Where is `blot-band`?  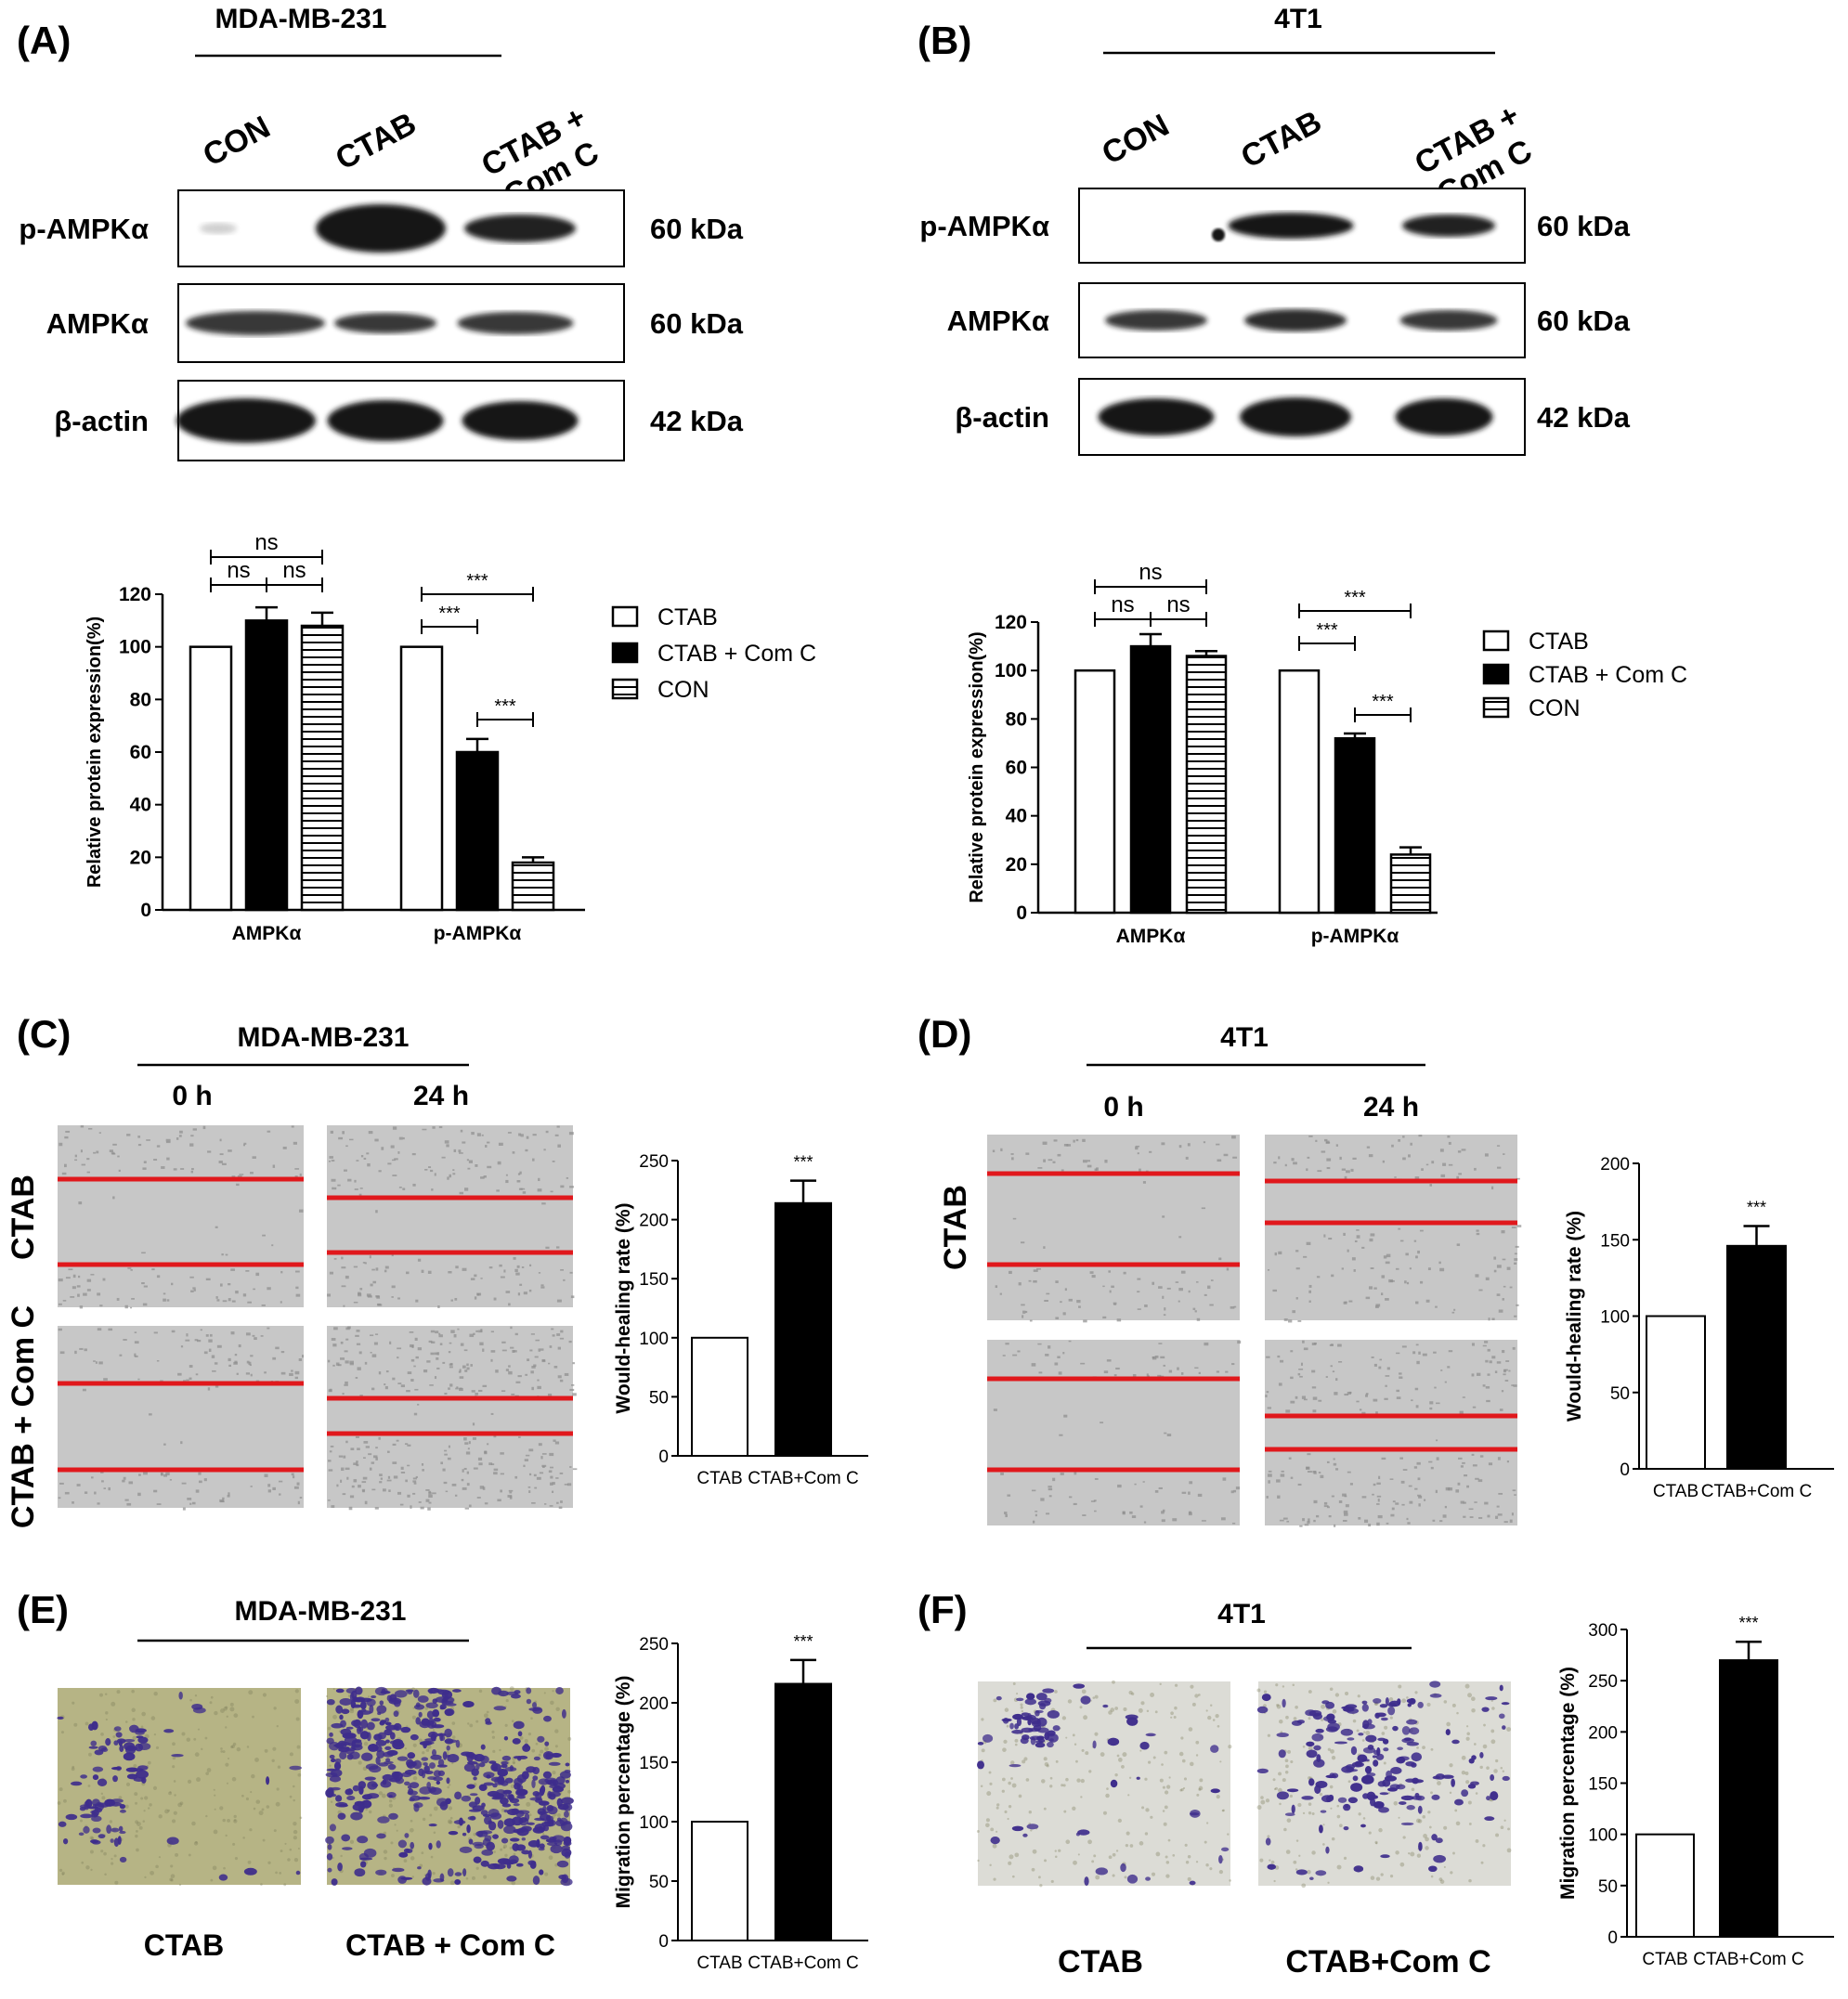
blot-band is located at coordinates (385, 323).